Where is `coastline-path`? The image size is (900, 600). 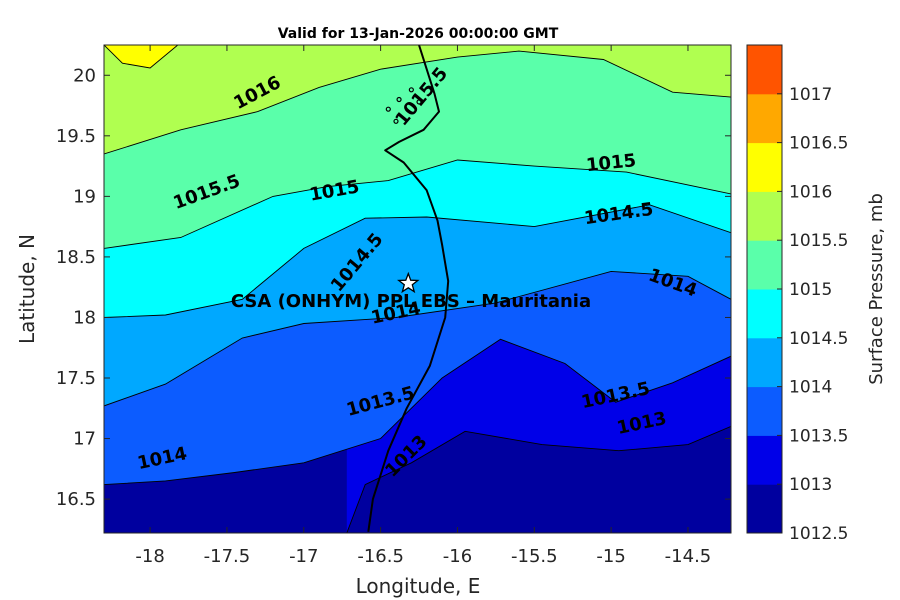
coastline-path is located at coordinates (408, 288).